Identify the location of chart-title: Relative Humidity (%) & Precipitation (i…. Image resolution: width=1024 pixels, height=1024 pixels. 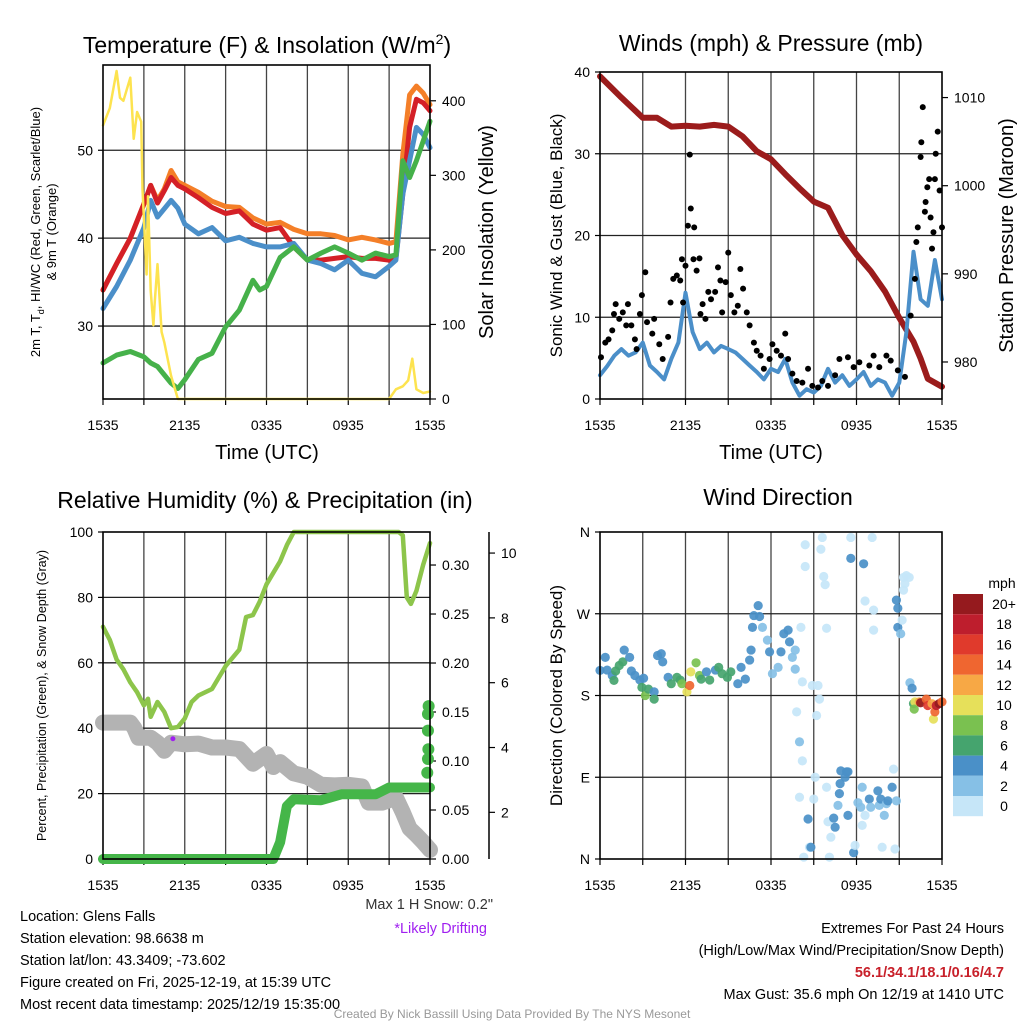
(264, 500).